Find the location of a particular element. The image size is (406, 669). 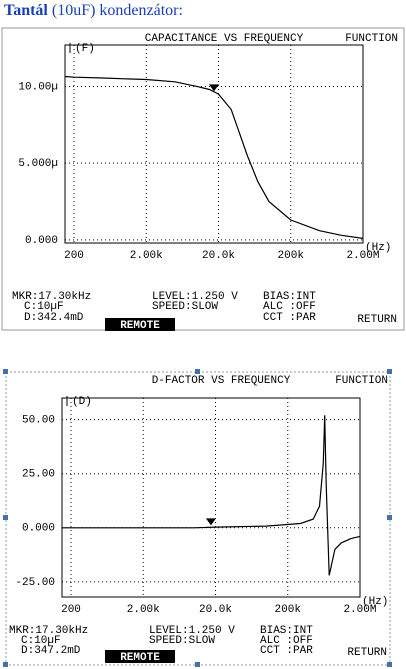

y-tick-label: 25.00 is located at coordinates (38, 475).